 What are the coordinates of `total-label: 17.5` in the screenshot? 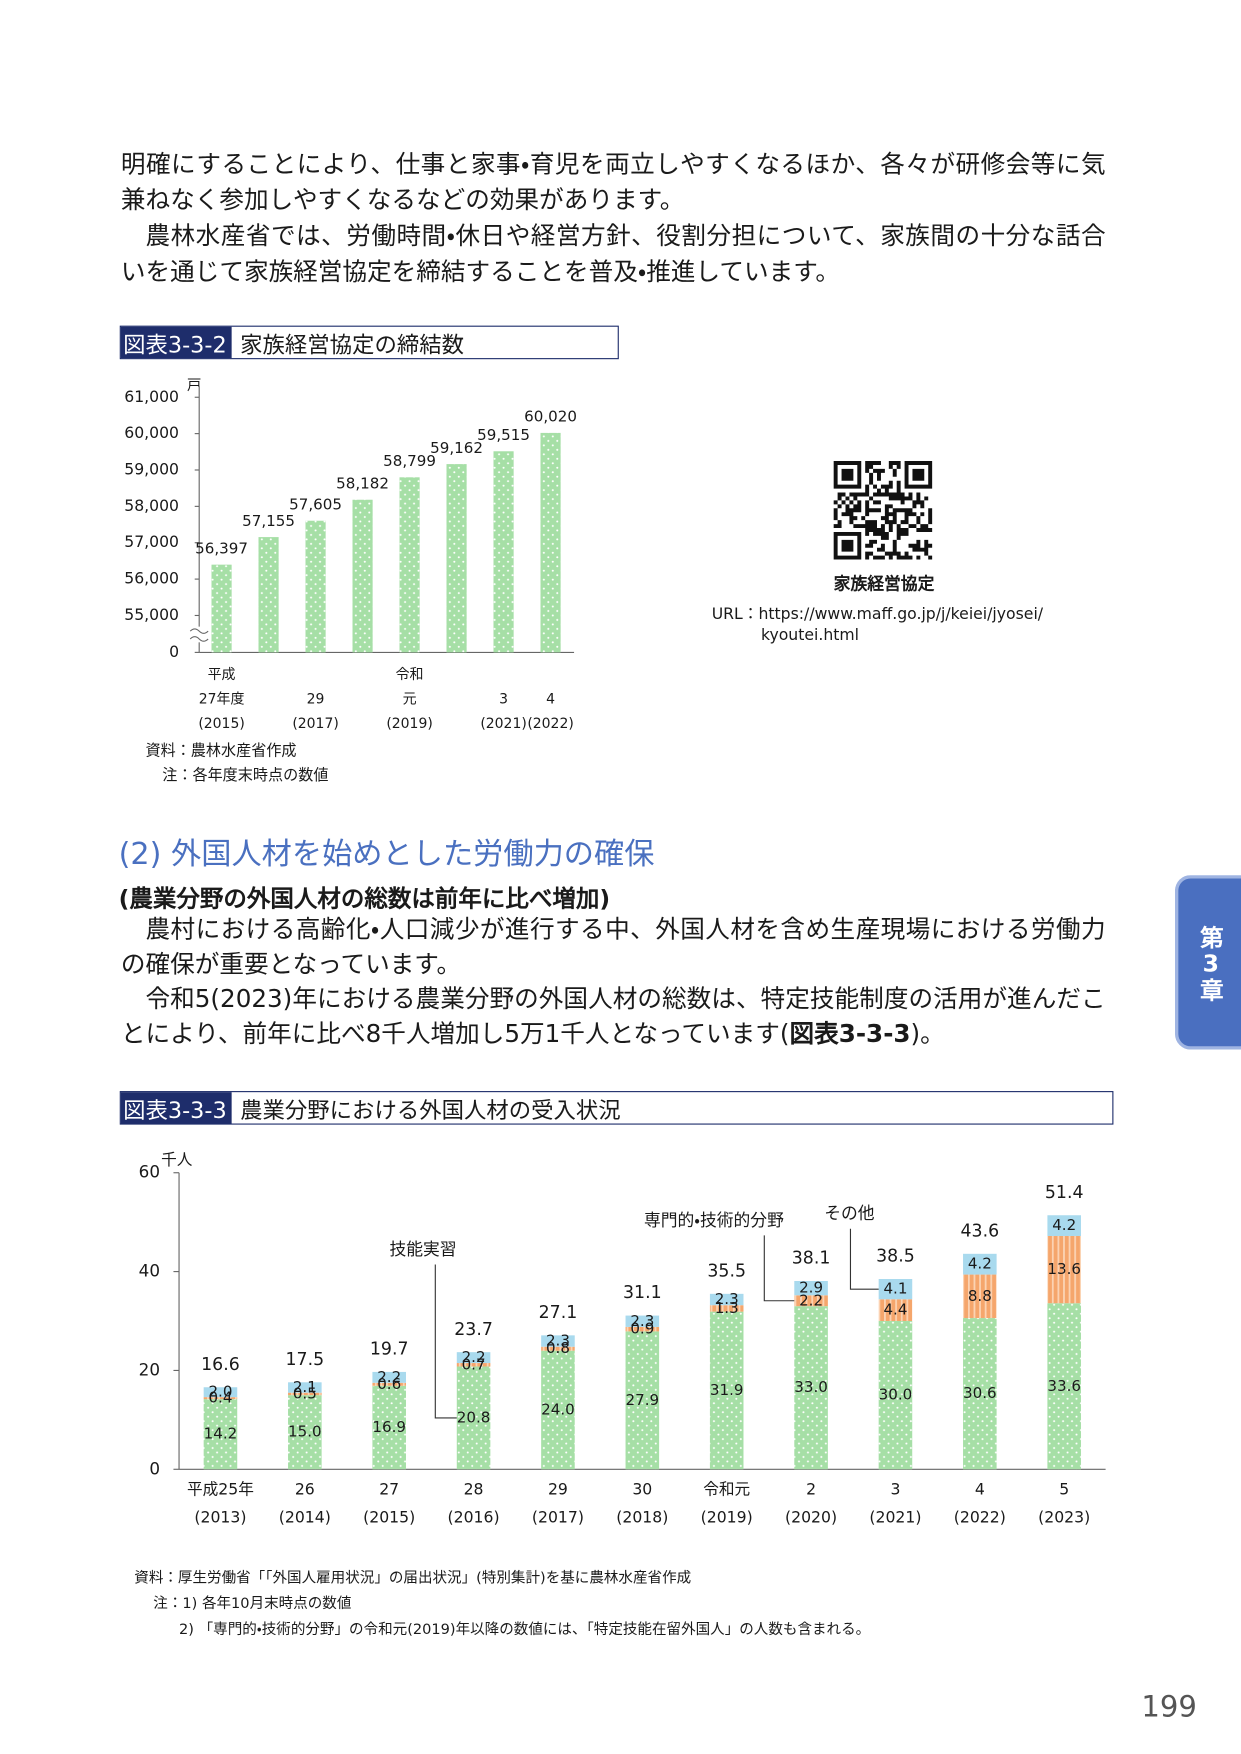 It's located at (305, 1360).